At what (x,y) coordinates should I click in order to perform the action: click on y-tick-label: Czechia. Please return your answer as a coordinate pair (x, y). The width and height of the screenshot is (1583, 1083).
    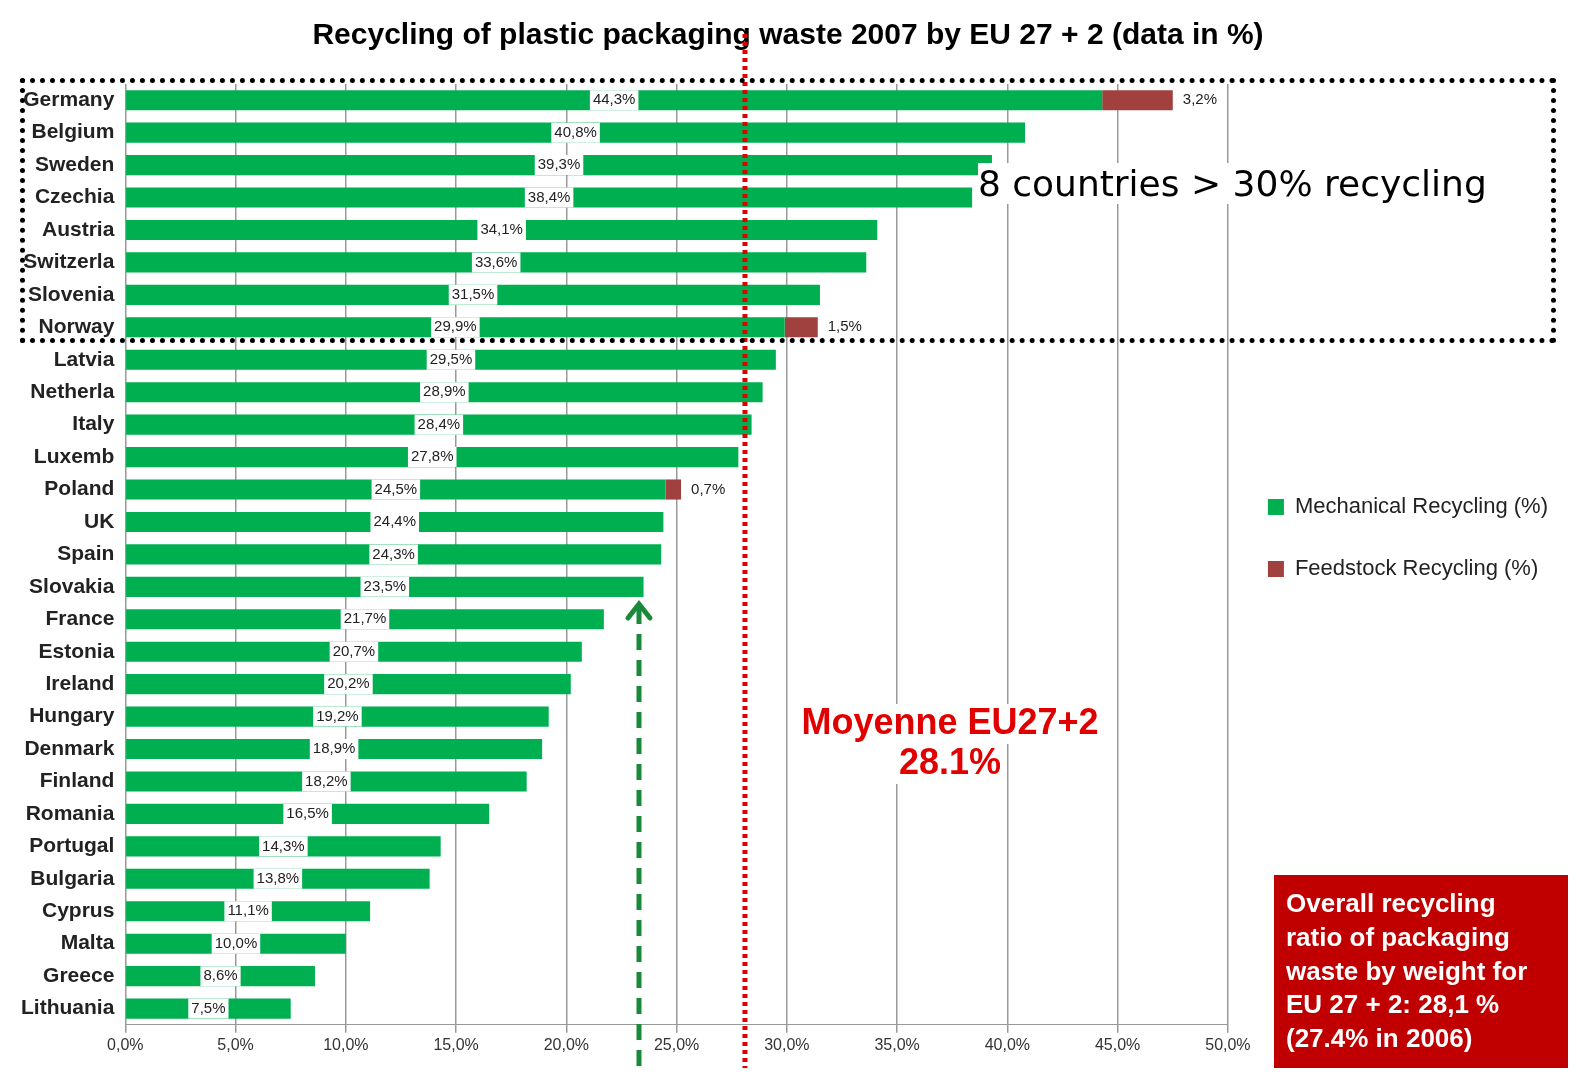
    Looking at the image, I should click on (74, 196).